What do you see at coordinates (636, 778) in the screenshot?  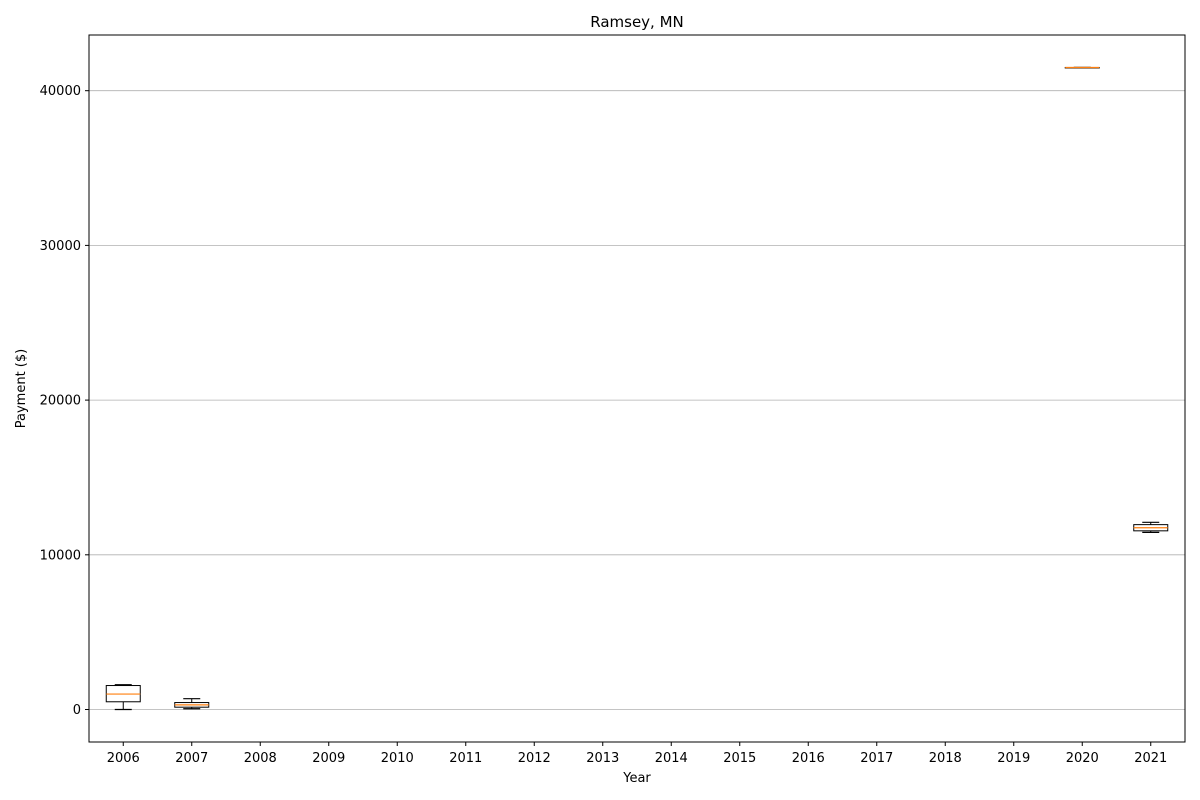 I see `x-axis-label: Year` at bounding box center [636, 778].